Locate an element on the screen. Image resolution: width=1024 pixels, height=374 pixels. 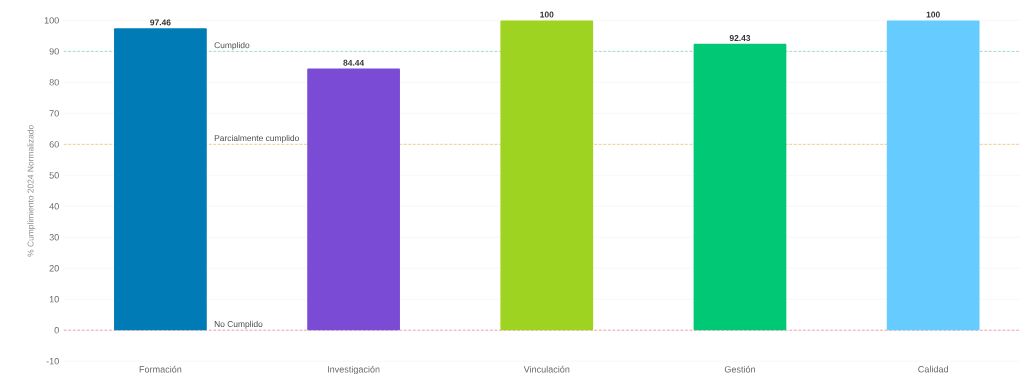
y-tick-label: 80 is located at coordinates (54, 82).